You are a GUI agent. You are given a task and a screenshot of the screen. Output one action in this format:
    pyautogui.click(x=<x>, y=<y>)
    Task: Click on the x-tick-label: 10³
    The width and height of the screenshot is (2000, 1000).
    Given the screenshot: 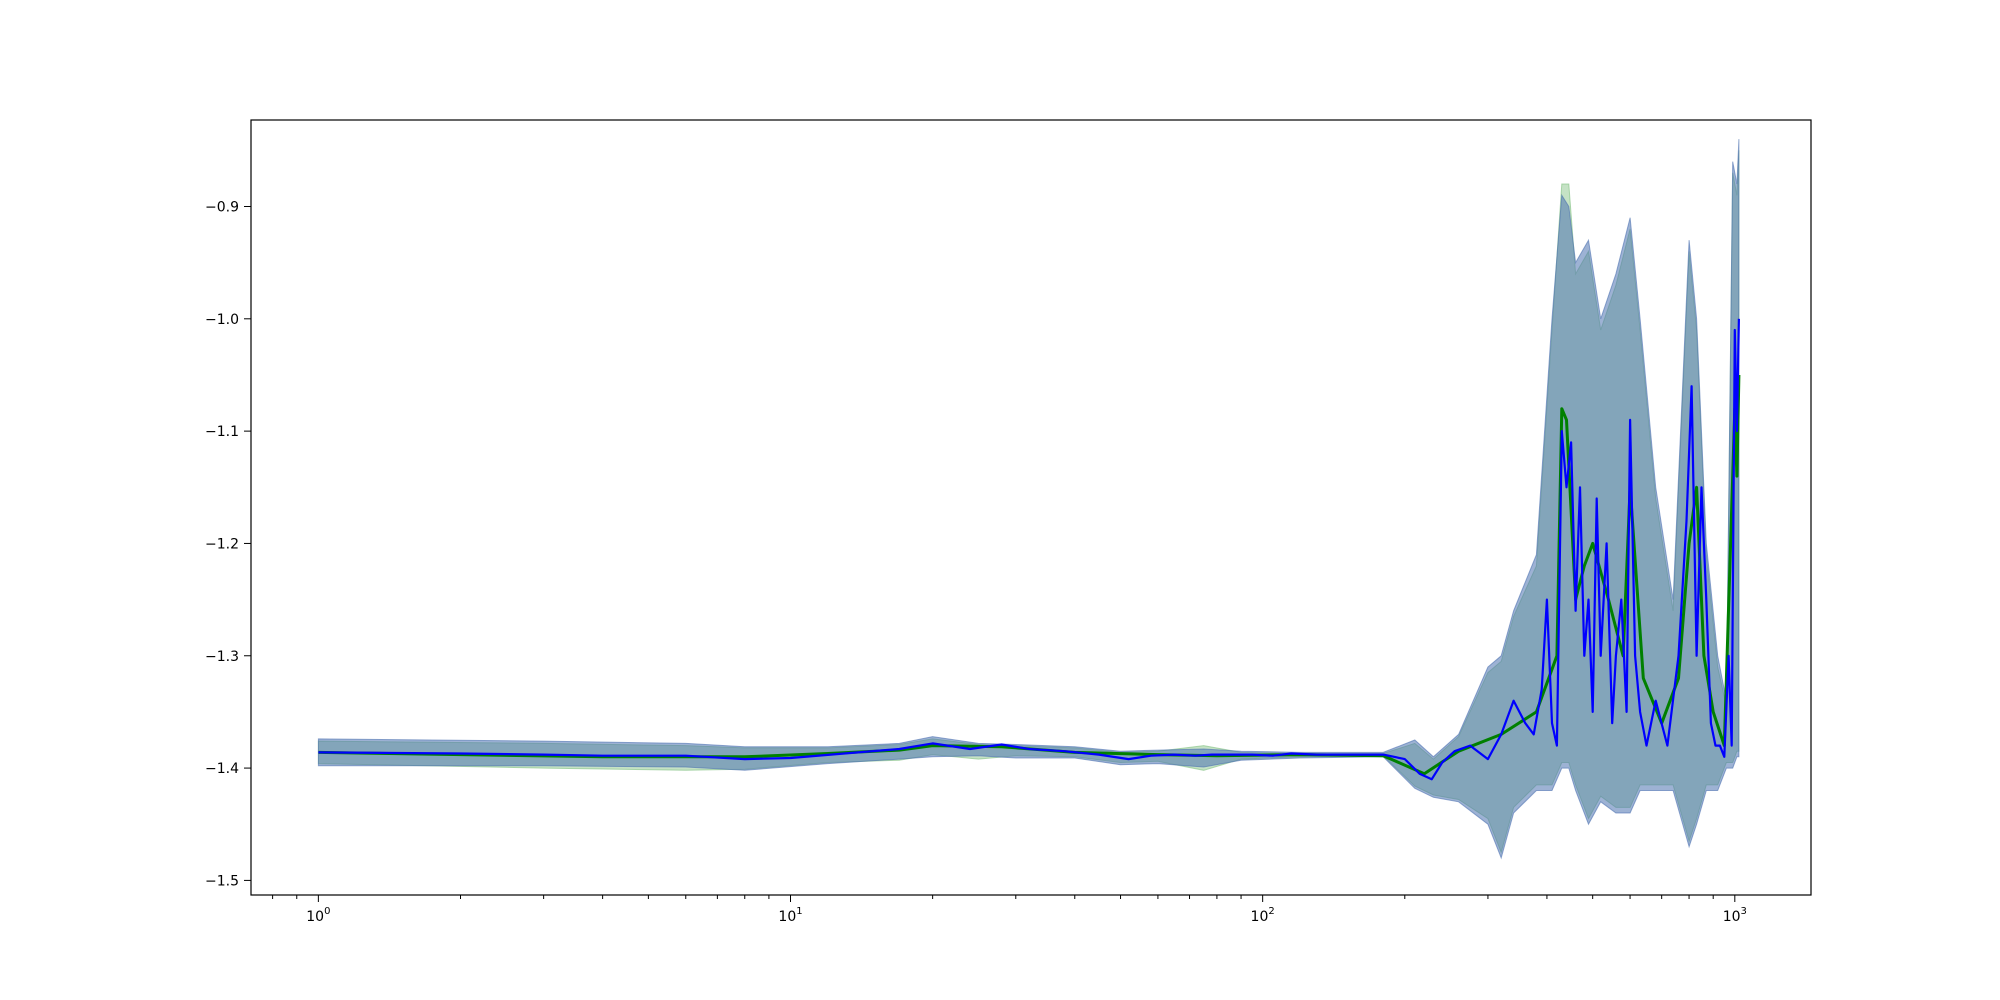 What is the action you would take?
    pyautogui.click(x=1735, y=915)
    